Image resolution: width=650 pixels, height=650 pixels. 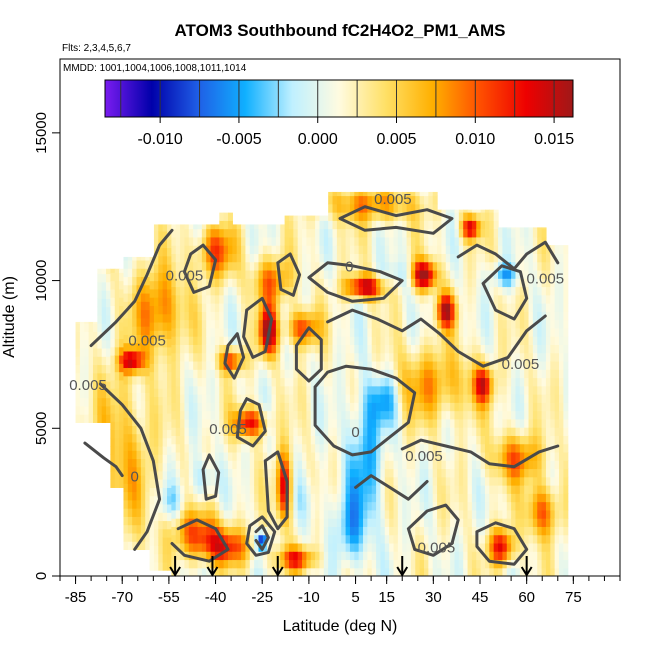 What do you see at coordinates (396, 139) in the screenshot?
I see `colorbar-tick-label: 0.005` at bounding box center [396, 139].